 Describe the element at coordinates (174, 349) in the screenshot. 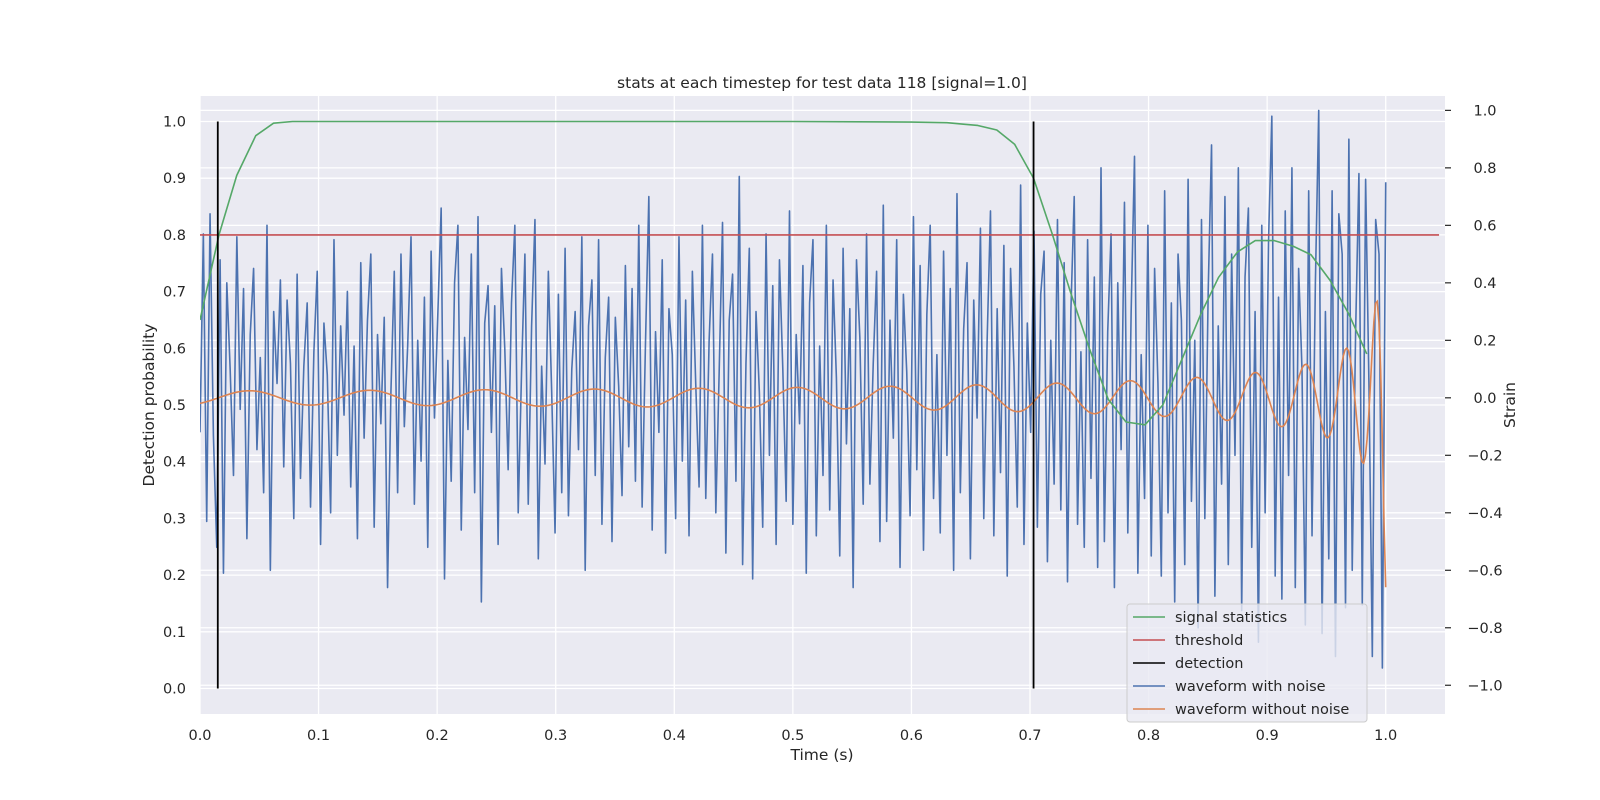

I see `y-tick-label: 0.6` at that location.